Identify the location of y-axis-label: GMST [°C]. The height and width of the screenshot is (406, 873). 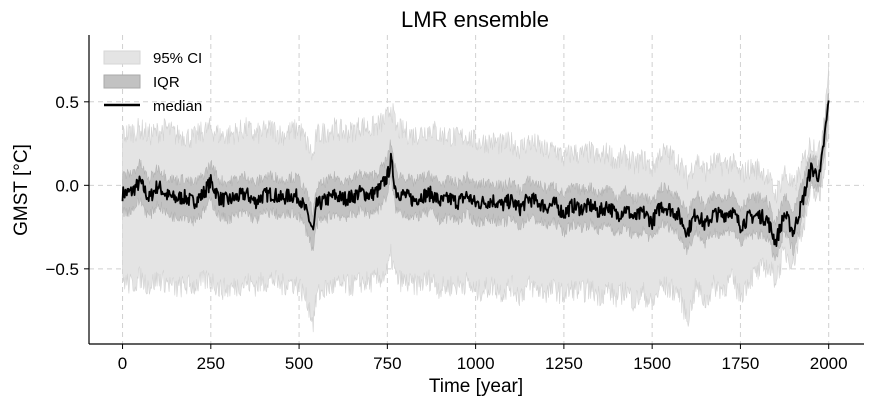
(21, 190).